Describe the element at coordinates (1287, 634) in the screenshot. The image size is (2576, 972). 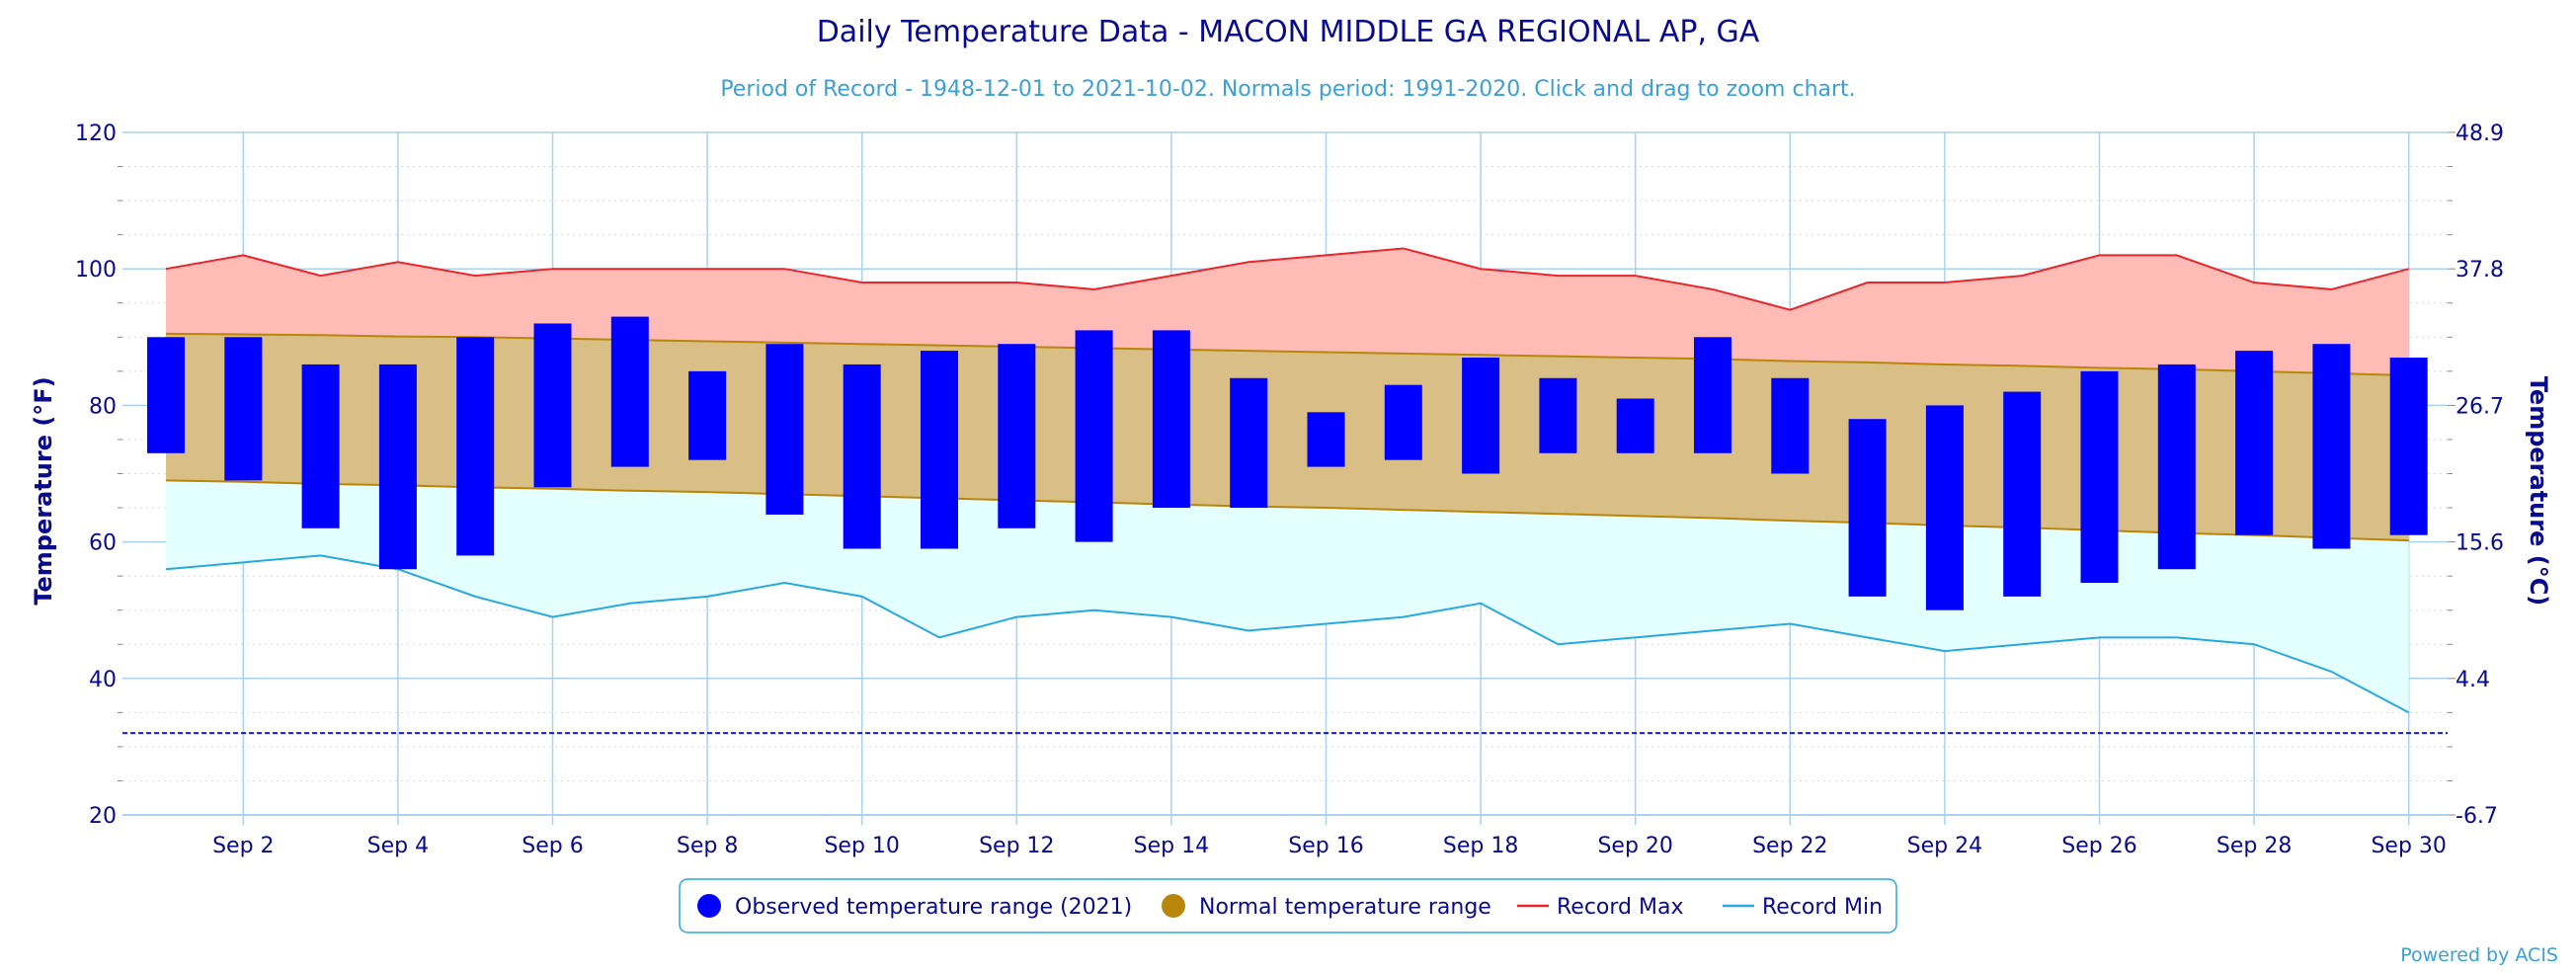
I see `record-min-line` at that location.